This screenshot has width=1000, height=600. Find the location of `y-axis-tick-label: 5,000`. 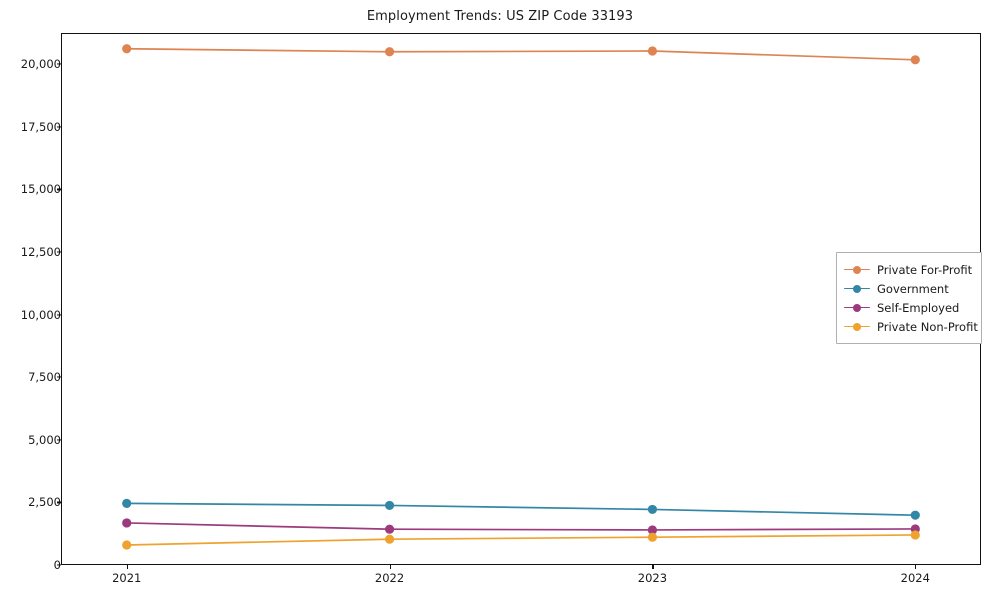

y-axis-tick-label: 5,000 is located at coordinates (44, 439).